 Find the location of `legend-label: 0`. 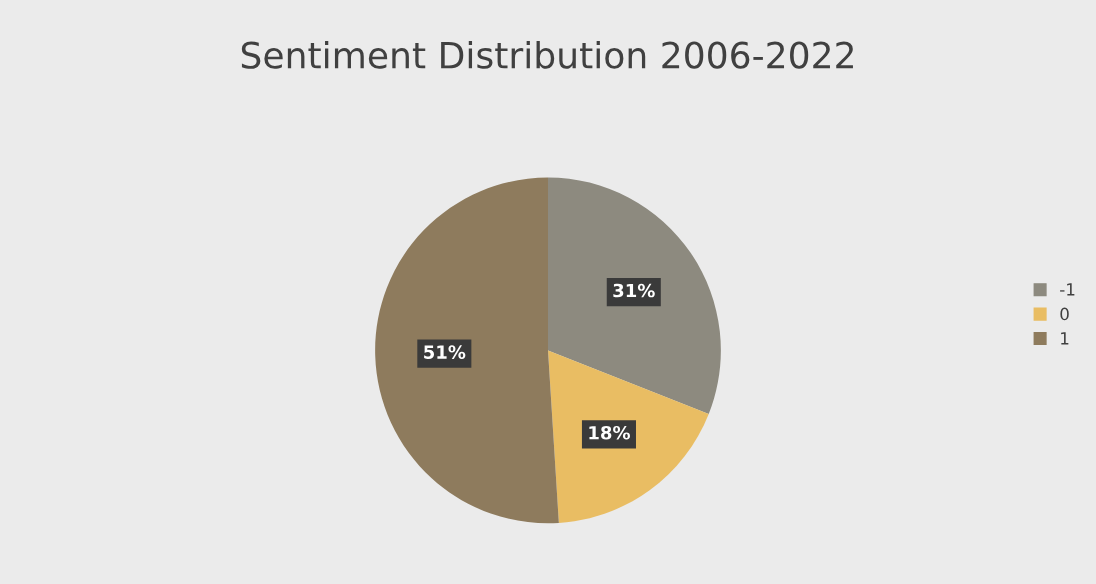

legend-label: 0 is located at coordinates (1064, 314).